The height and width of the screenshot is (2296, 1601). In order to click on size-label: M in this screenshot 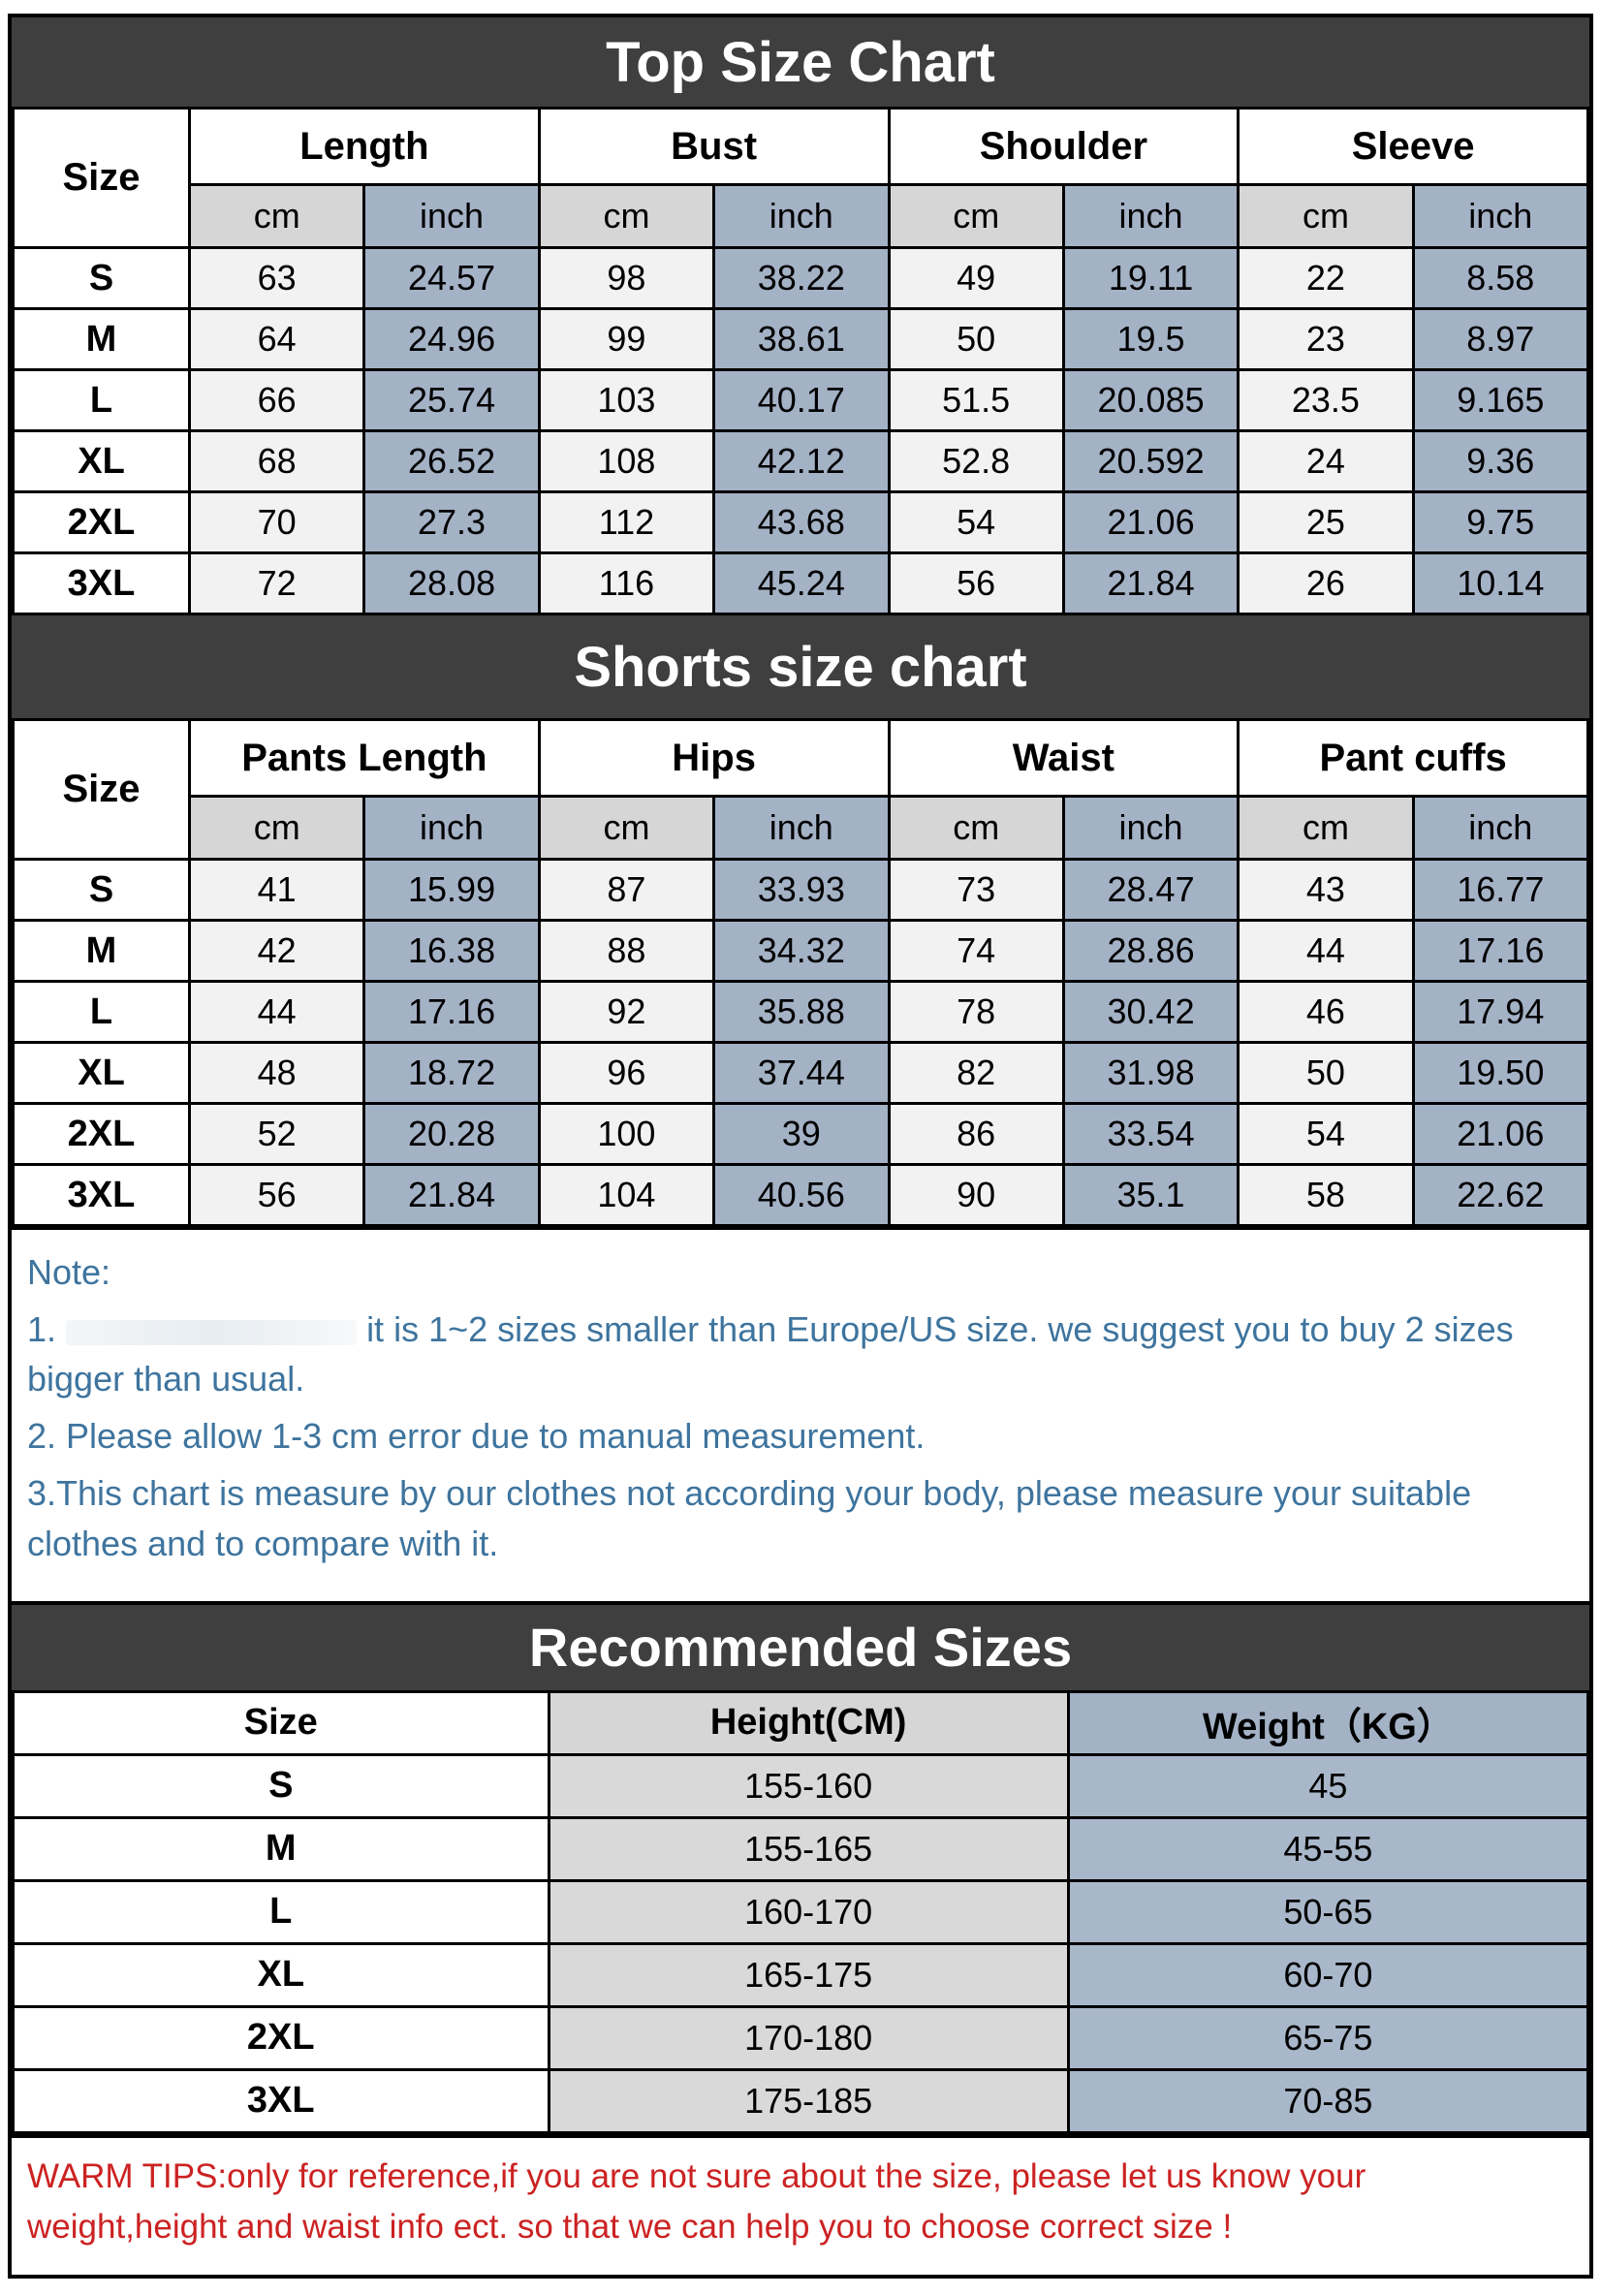, I will do `click(101, 951)`.